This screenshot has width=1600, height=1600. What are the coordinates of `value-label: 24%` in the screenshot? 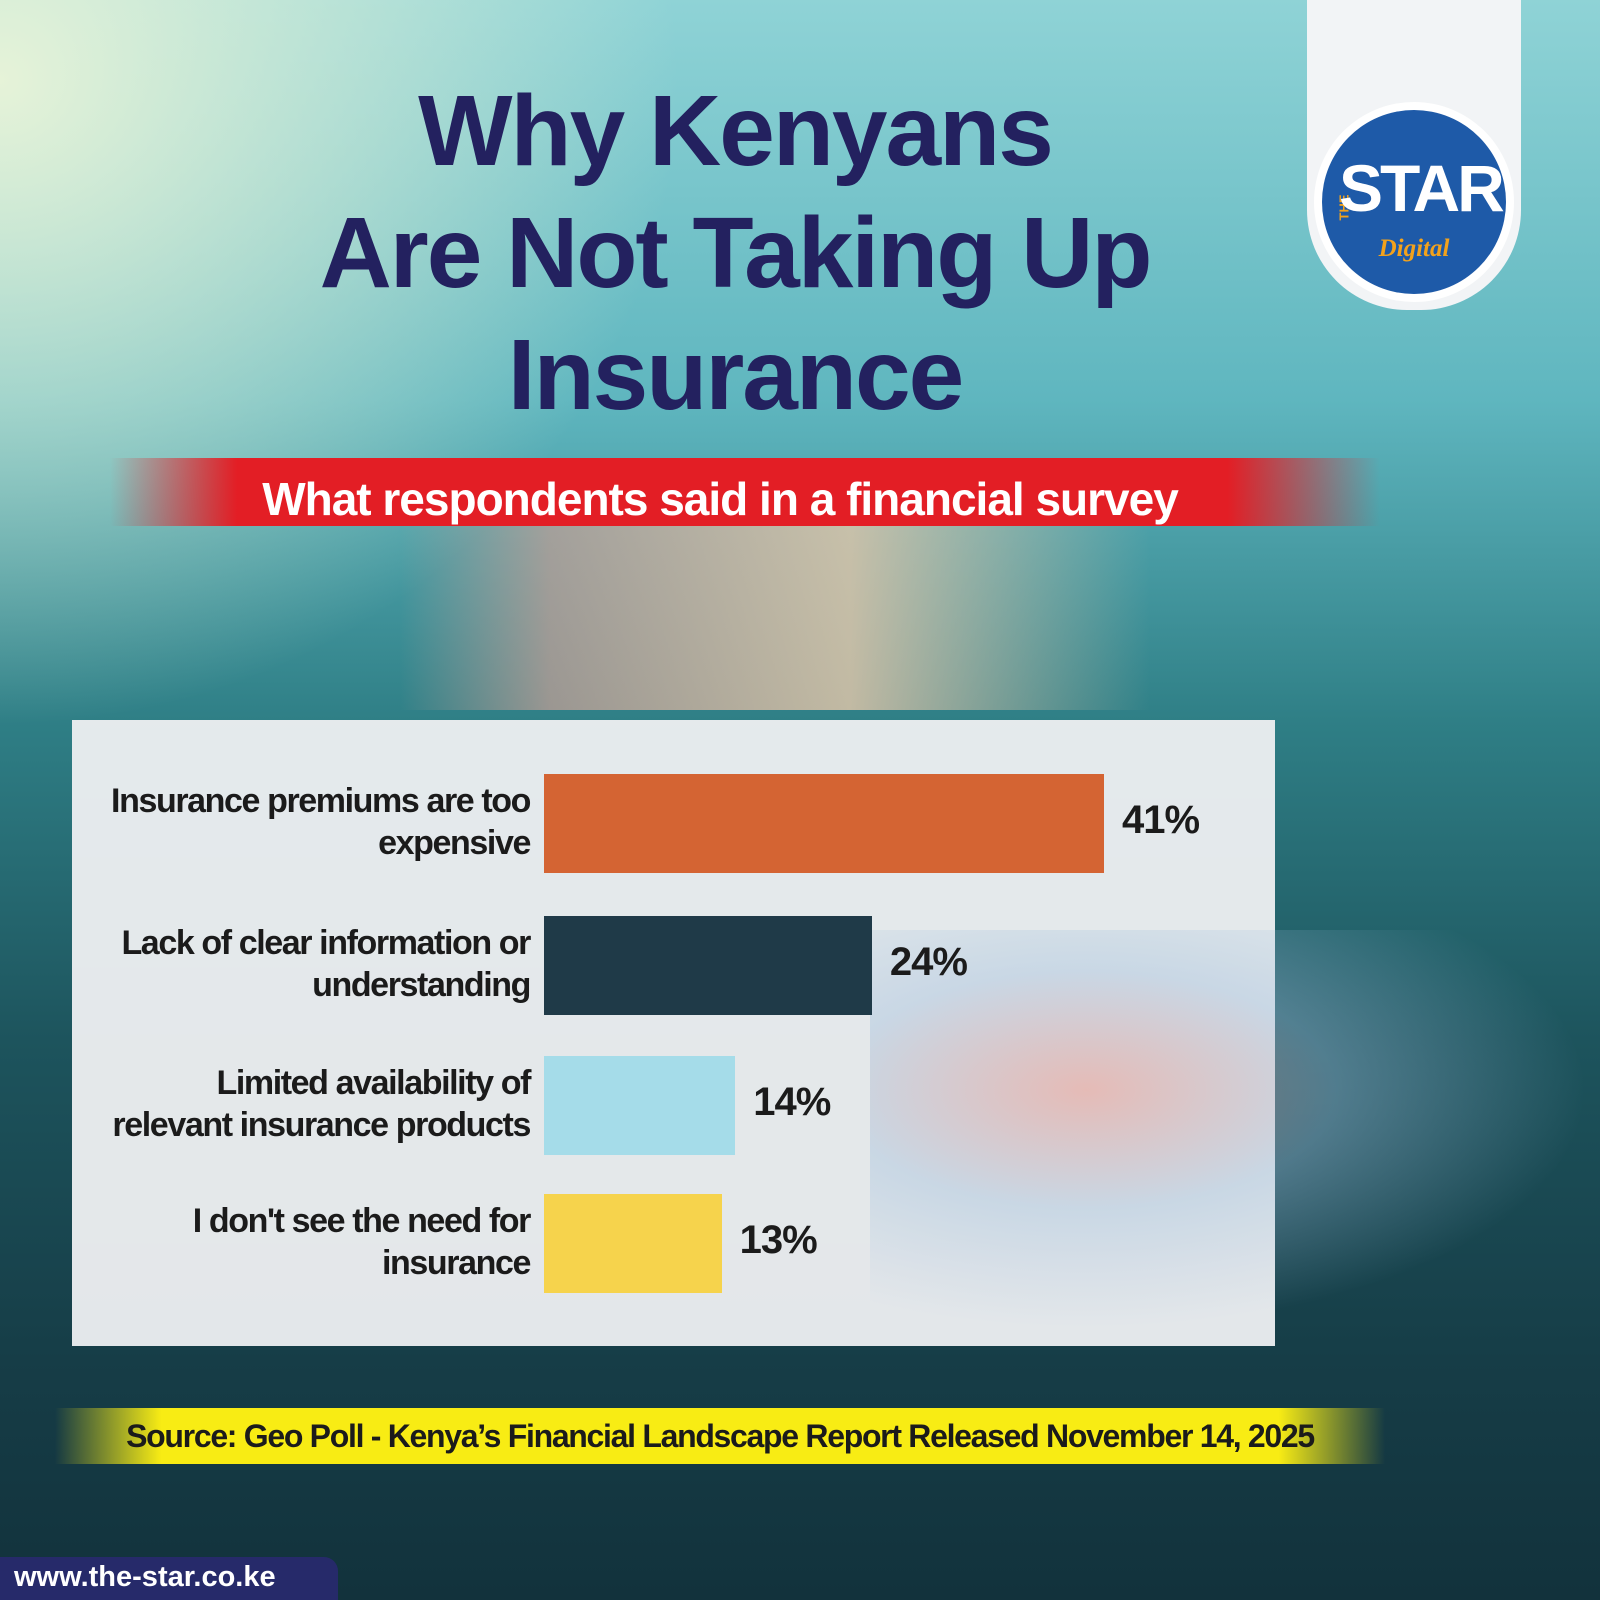 It's located at (928, 962).